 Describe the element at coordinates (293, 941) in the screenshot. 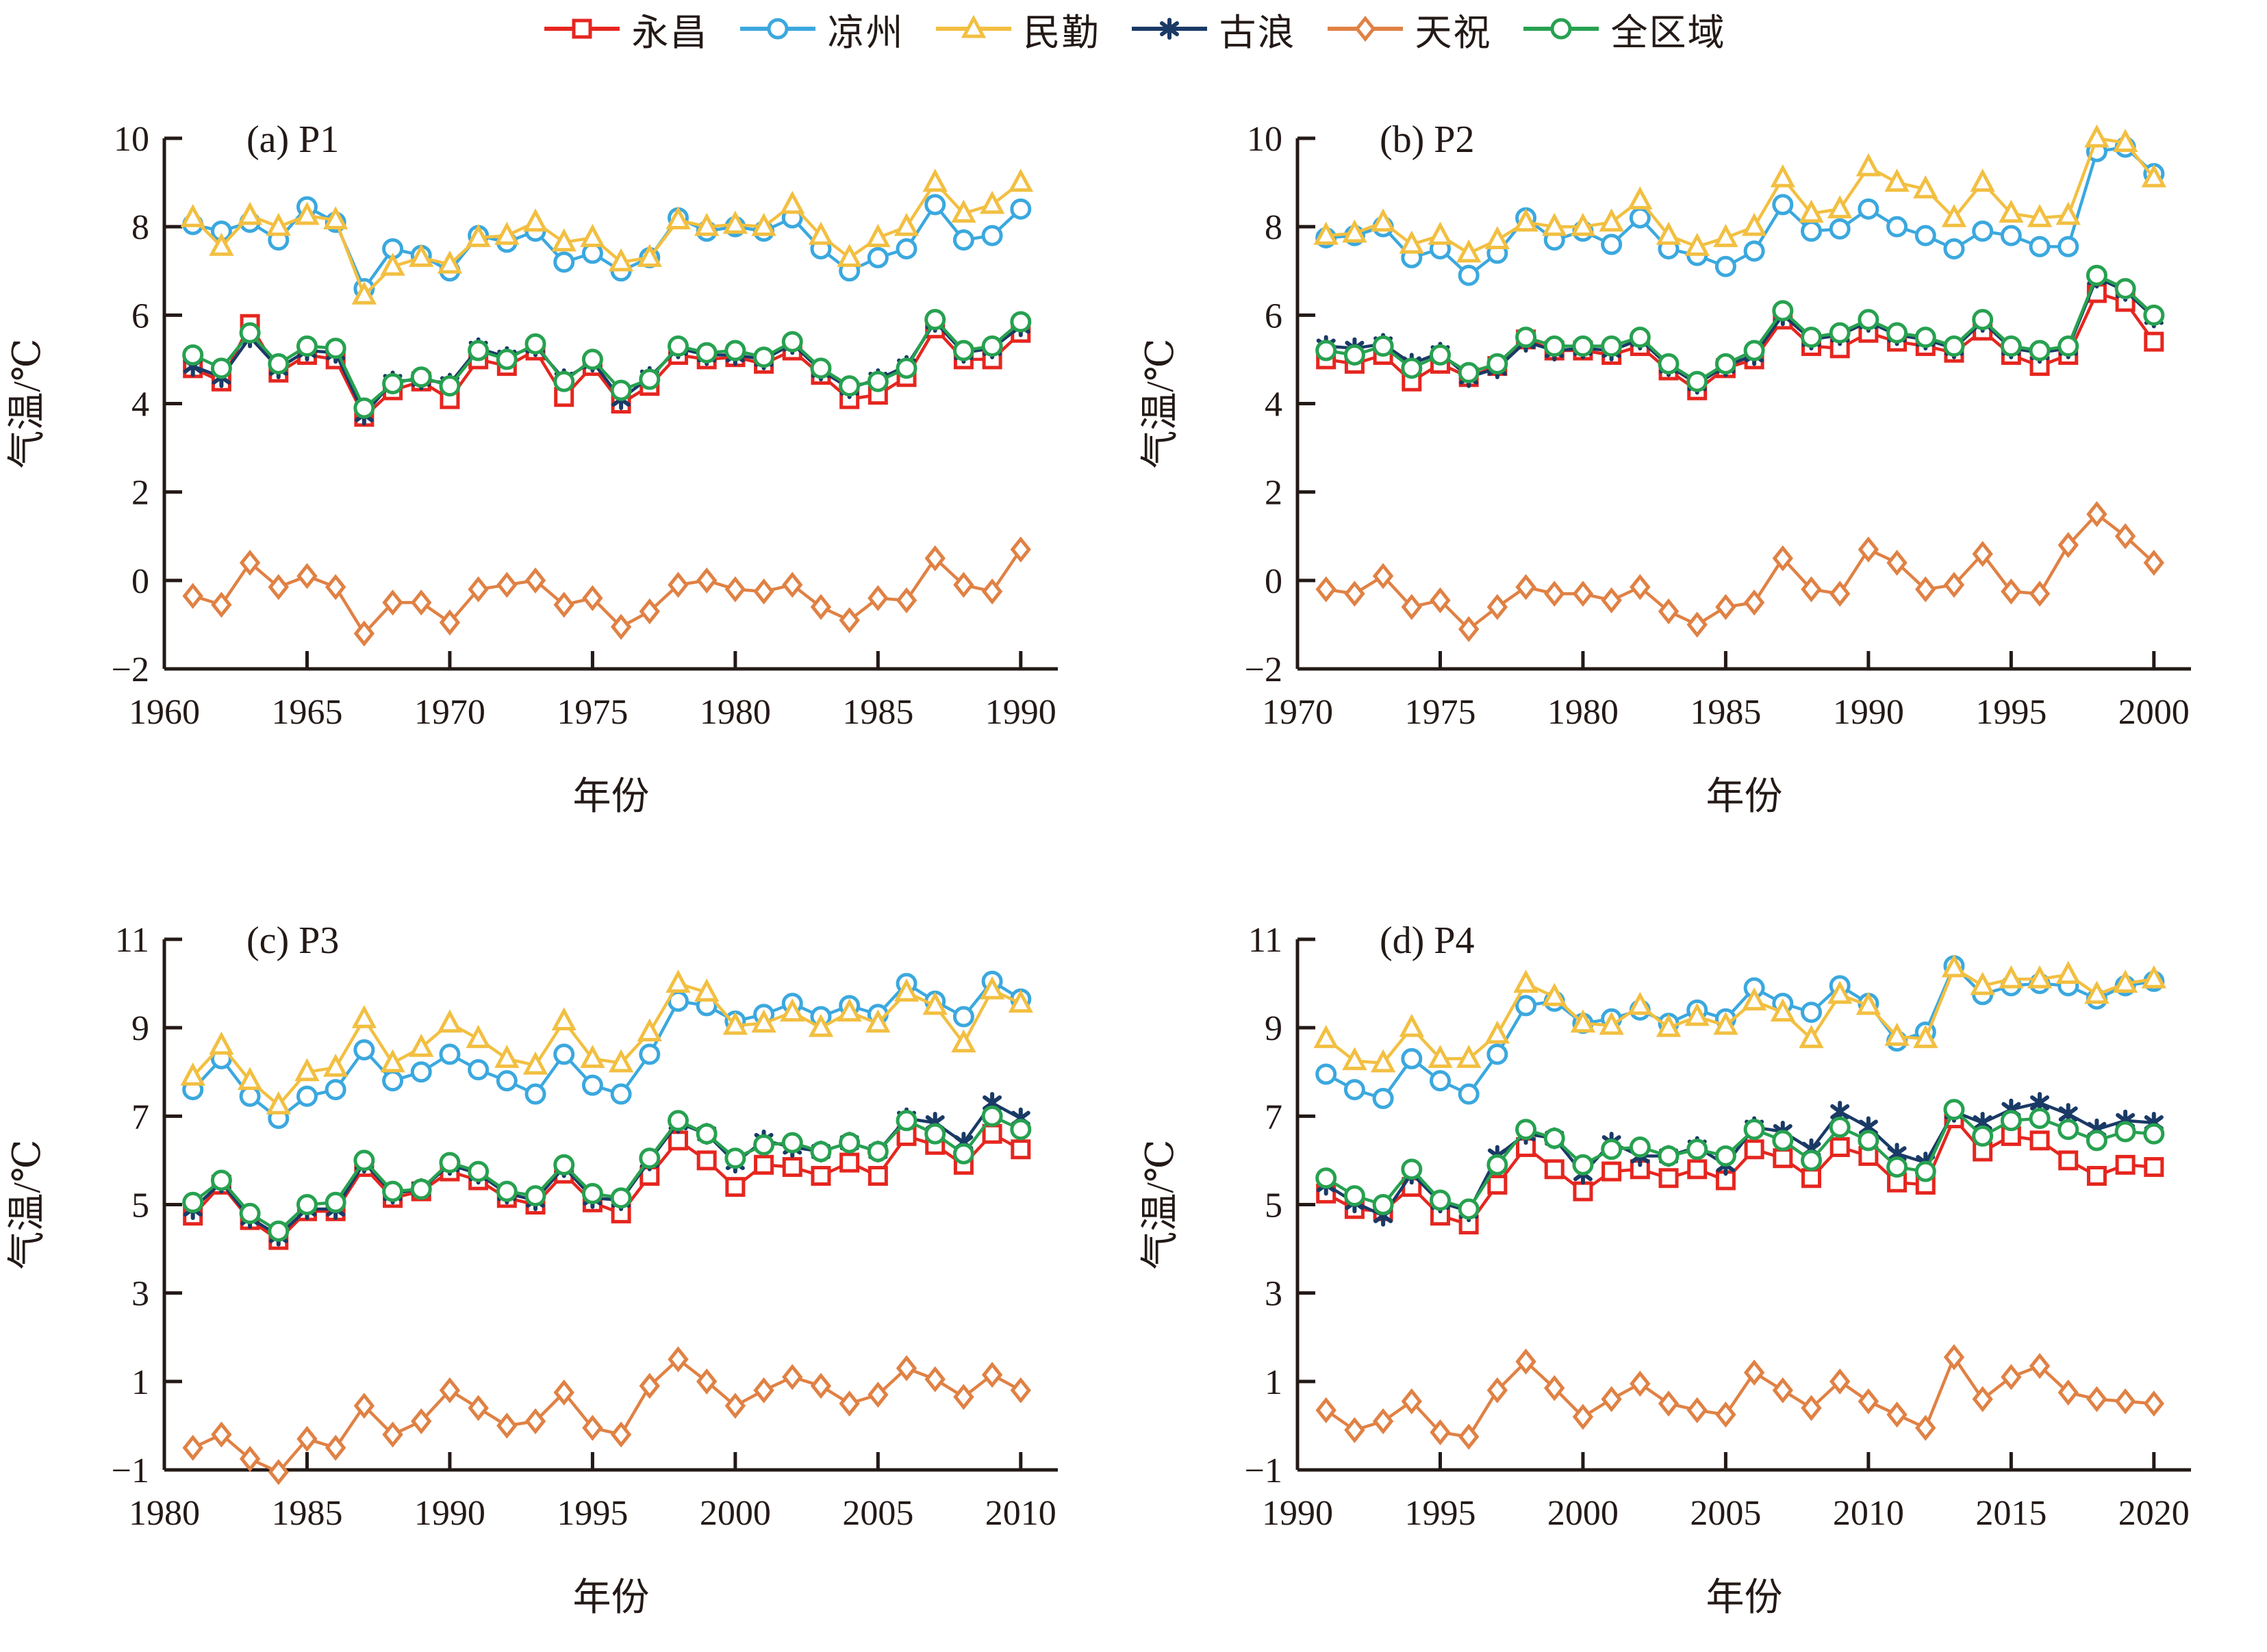

I see `panel-title: (c) P3` at that location.